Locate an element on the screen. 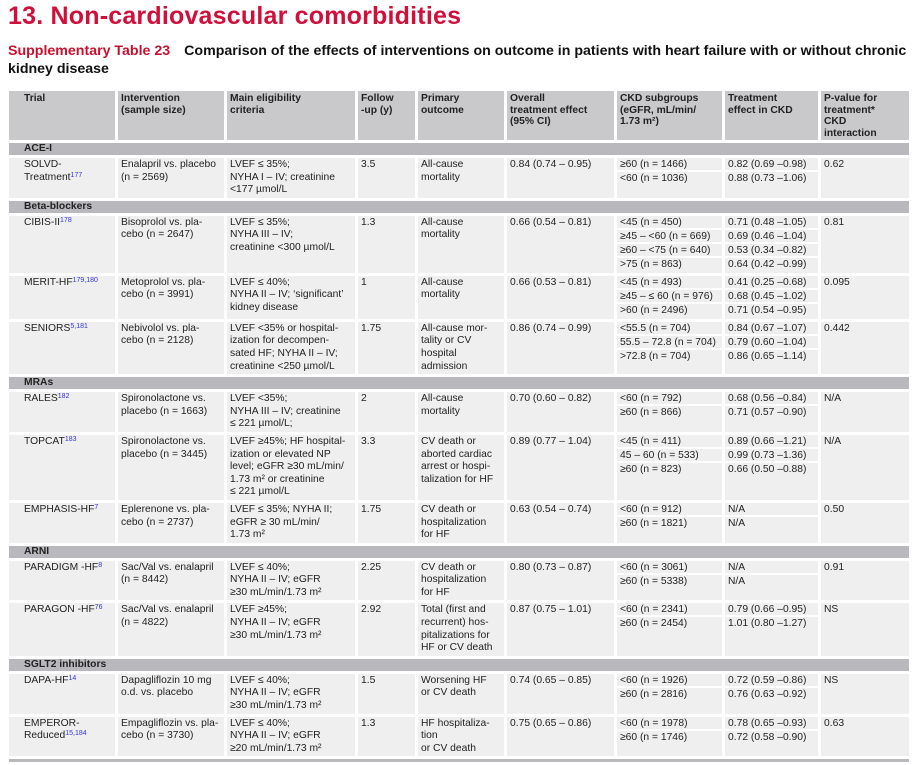 This screenshot has width=913, height=765. ckd-subgroup: <60 (n = 912) is located at coordinates (669, 510).